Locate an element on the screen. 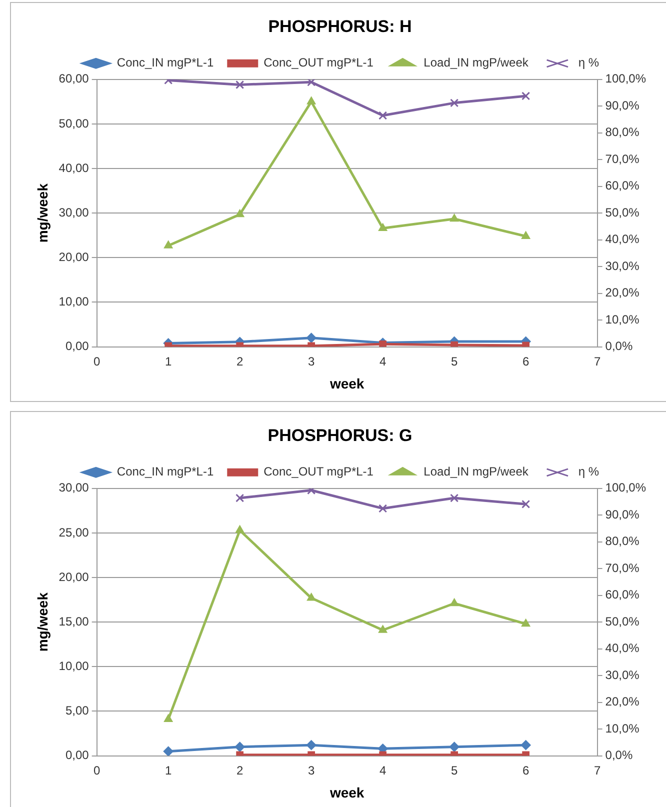  chart-title: PHOSPHORUS: G is located at coordinates (340, 435).